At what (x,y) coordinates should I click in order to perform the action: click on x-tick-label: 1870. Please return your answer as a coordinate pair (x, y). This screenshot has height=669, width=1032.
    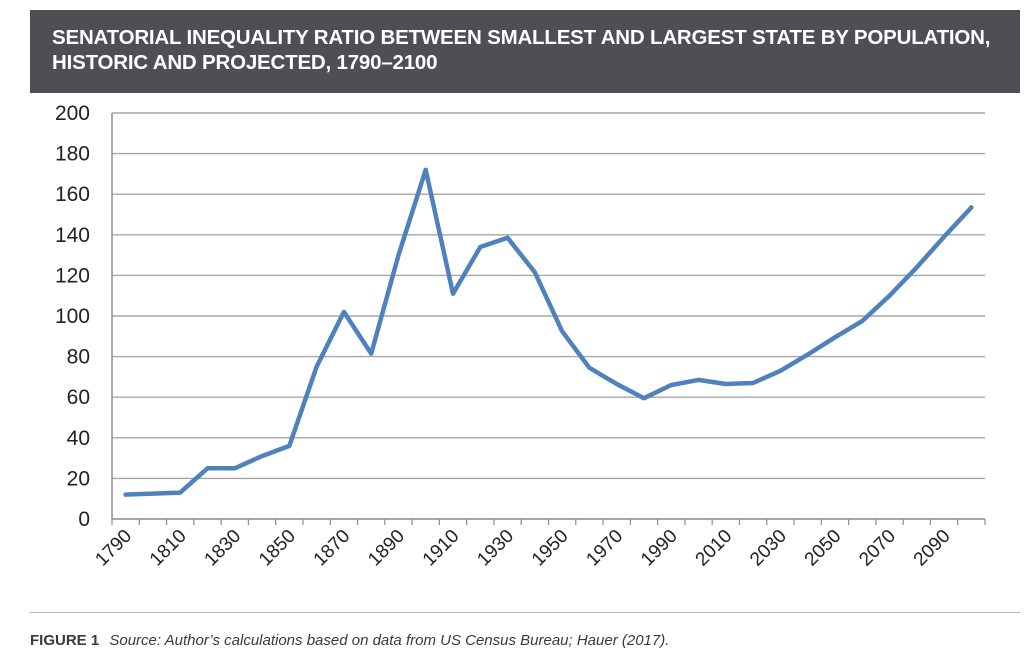
    Looking at the image, I should click on (332, 548).